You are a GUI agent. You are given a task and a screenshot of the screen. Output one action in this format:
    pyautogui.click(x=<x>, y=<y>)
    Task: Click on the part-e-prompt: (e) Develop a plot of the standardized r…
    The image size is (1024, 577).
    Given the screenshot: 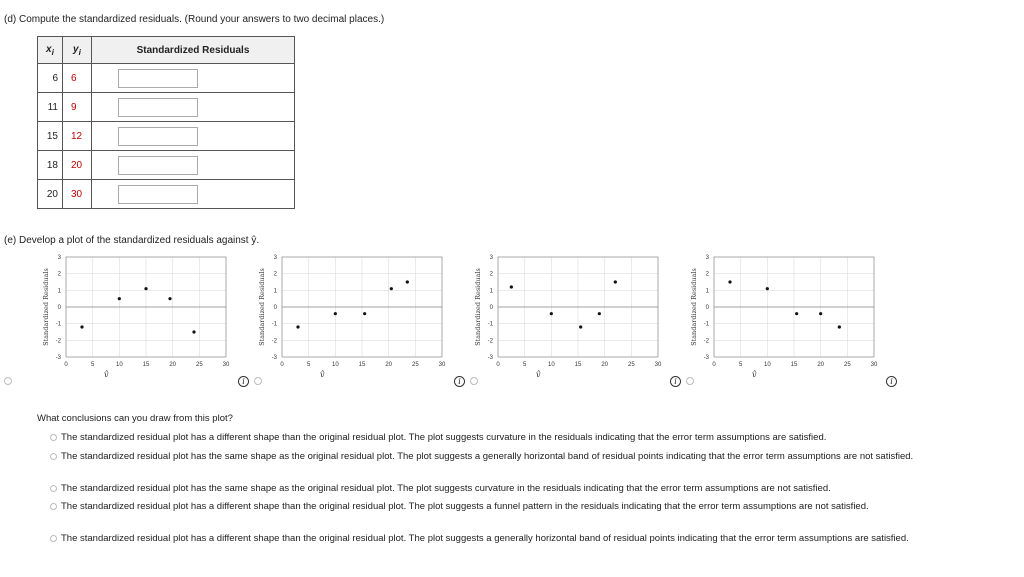 What is the action you would take?
    pyautogui.click(x=132, y=240)
    